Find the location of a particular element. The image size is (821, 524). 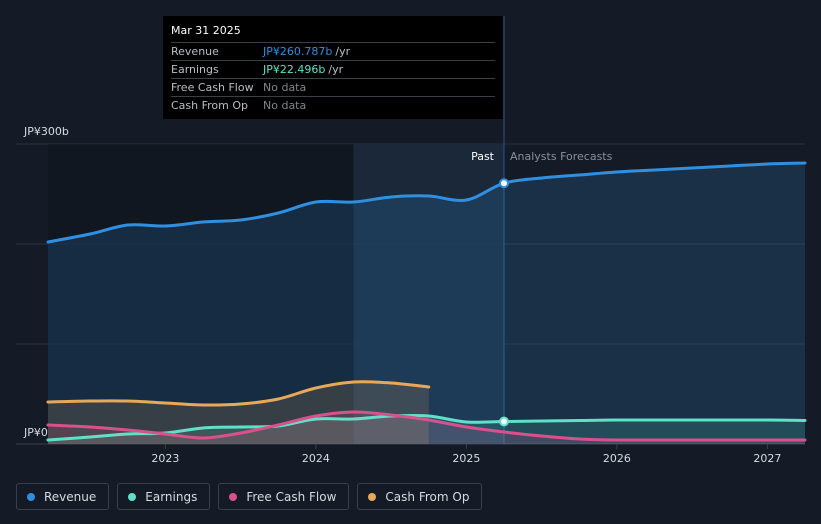

tooltip-label: Free Cash Flow is located at coordinates (212, 87).